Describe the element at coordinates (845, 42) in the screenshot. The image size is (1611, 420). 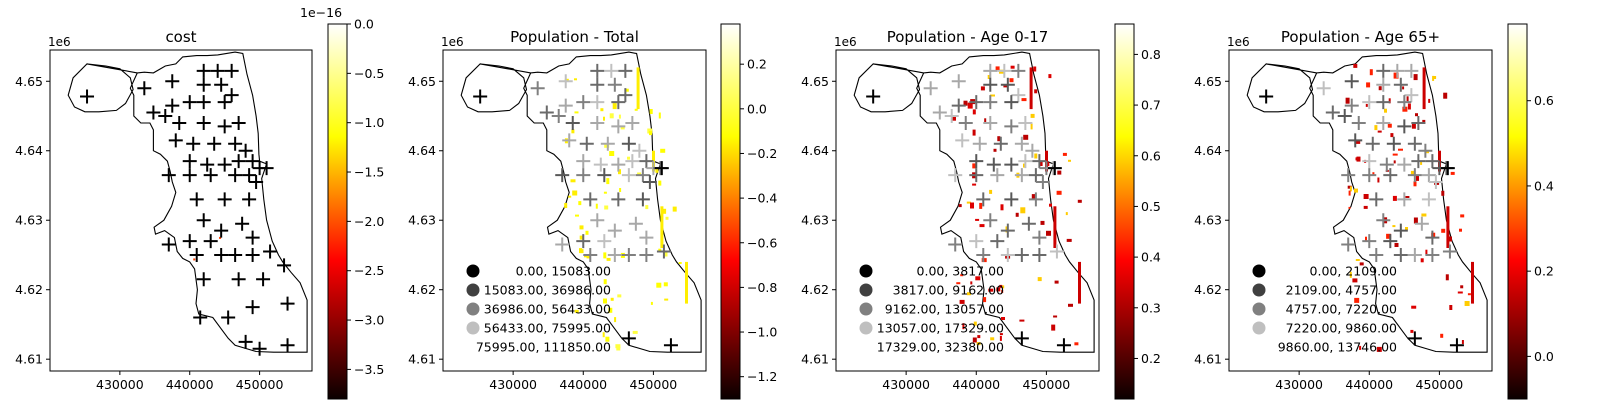
I see `y-offset-label: 1e6` at that location.